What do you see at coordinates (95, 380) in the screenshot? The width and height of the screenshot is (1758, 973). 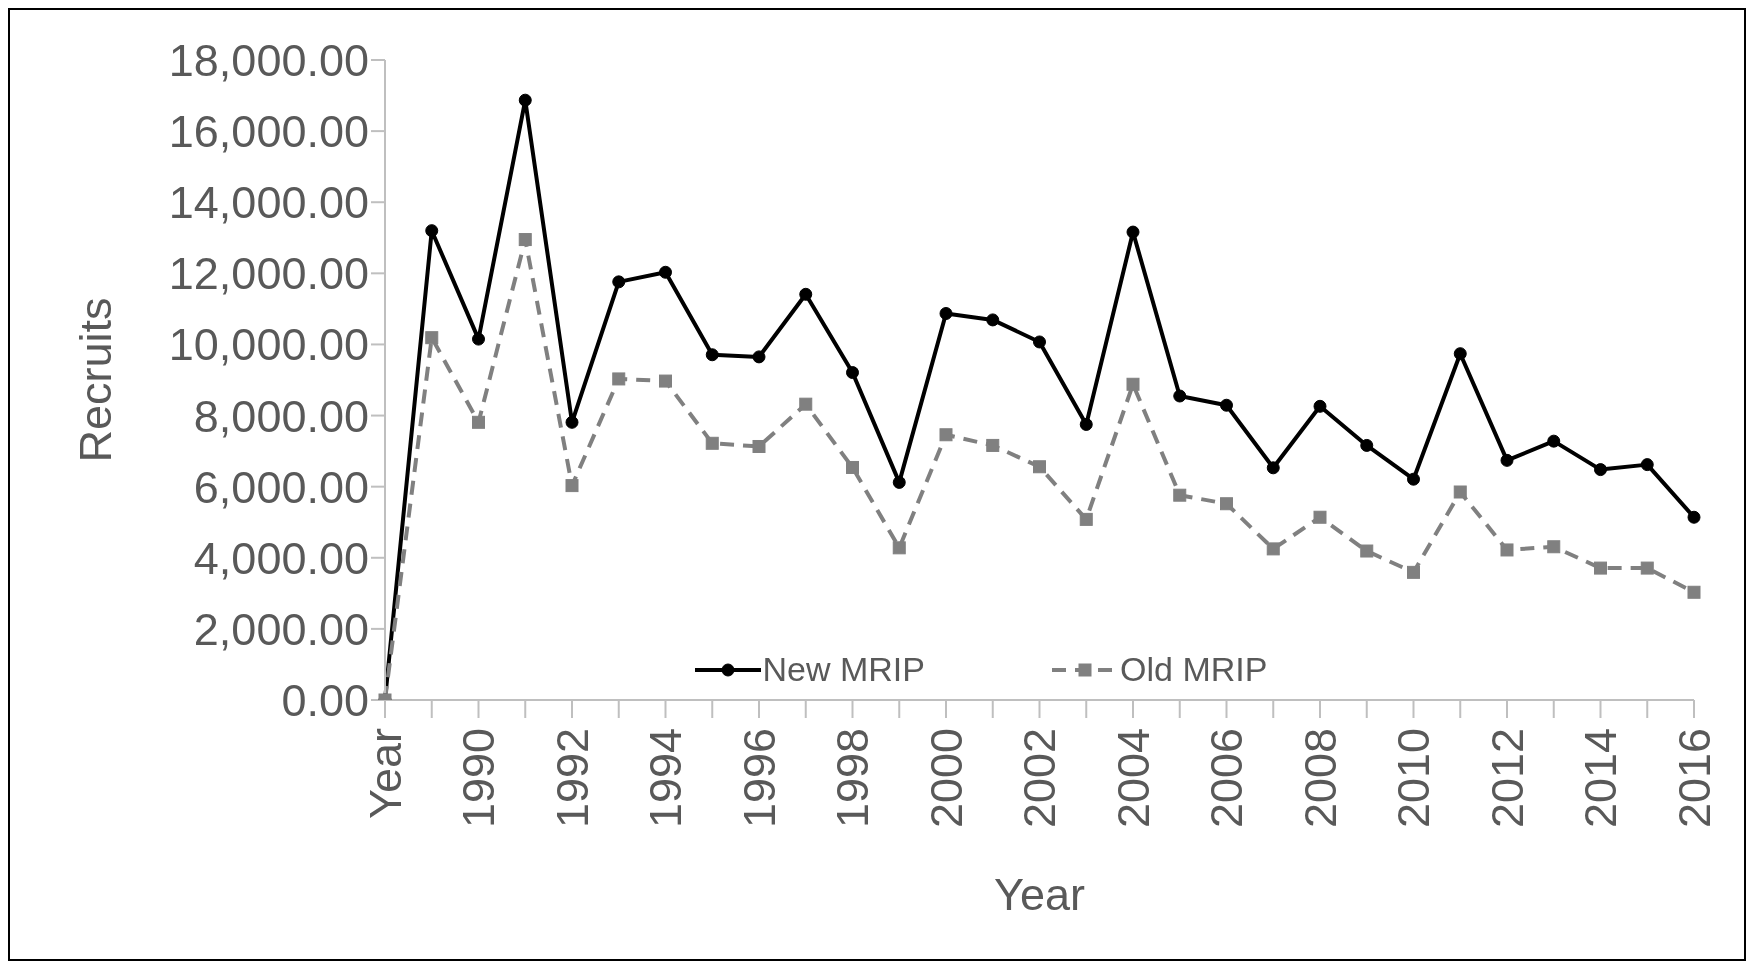 I see `y-axis-title: Recruits` at bounding box center [95, 380].